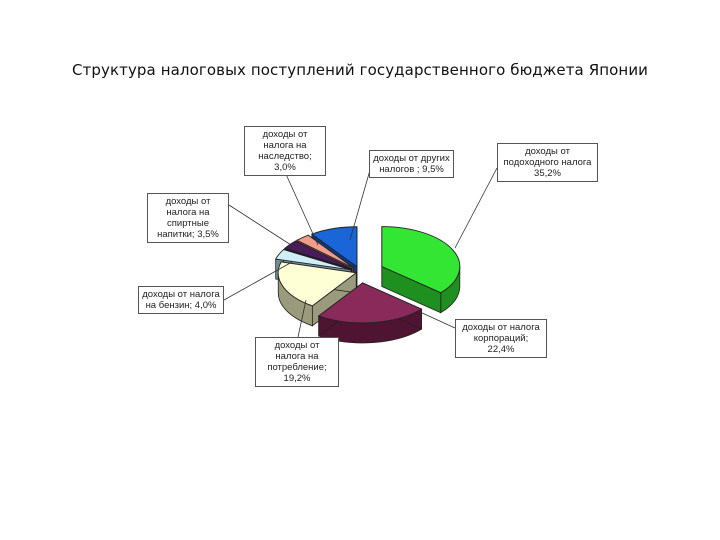  I want to click on label-income-tax: доходы от подоходного налога 35,2%, so click(547, 162).